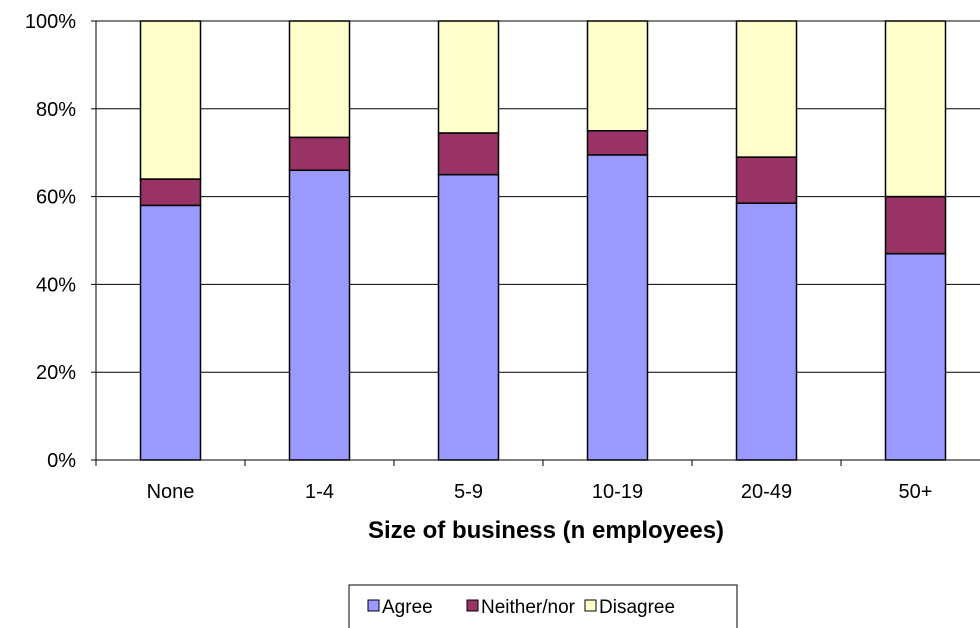  I want to click on x-tick-label: 20-49, so click(766, 492).